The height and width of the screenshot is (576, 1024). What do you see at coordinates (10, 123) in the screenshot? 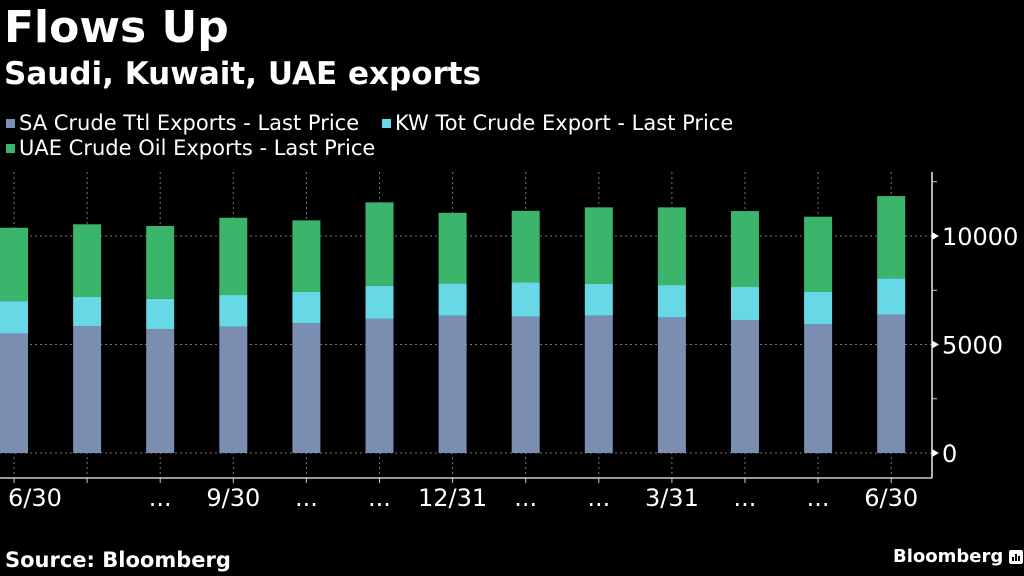
I see `legend-swatch-sa` at bounding box center [10, 123].